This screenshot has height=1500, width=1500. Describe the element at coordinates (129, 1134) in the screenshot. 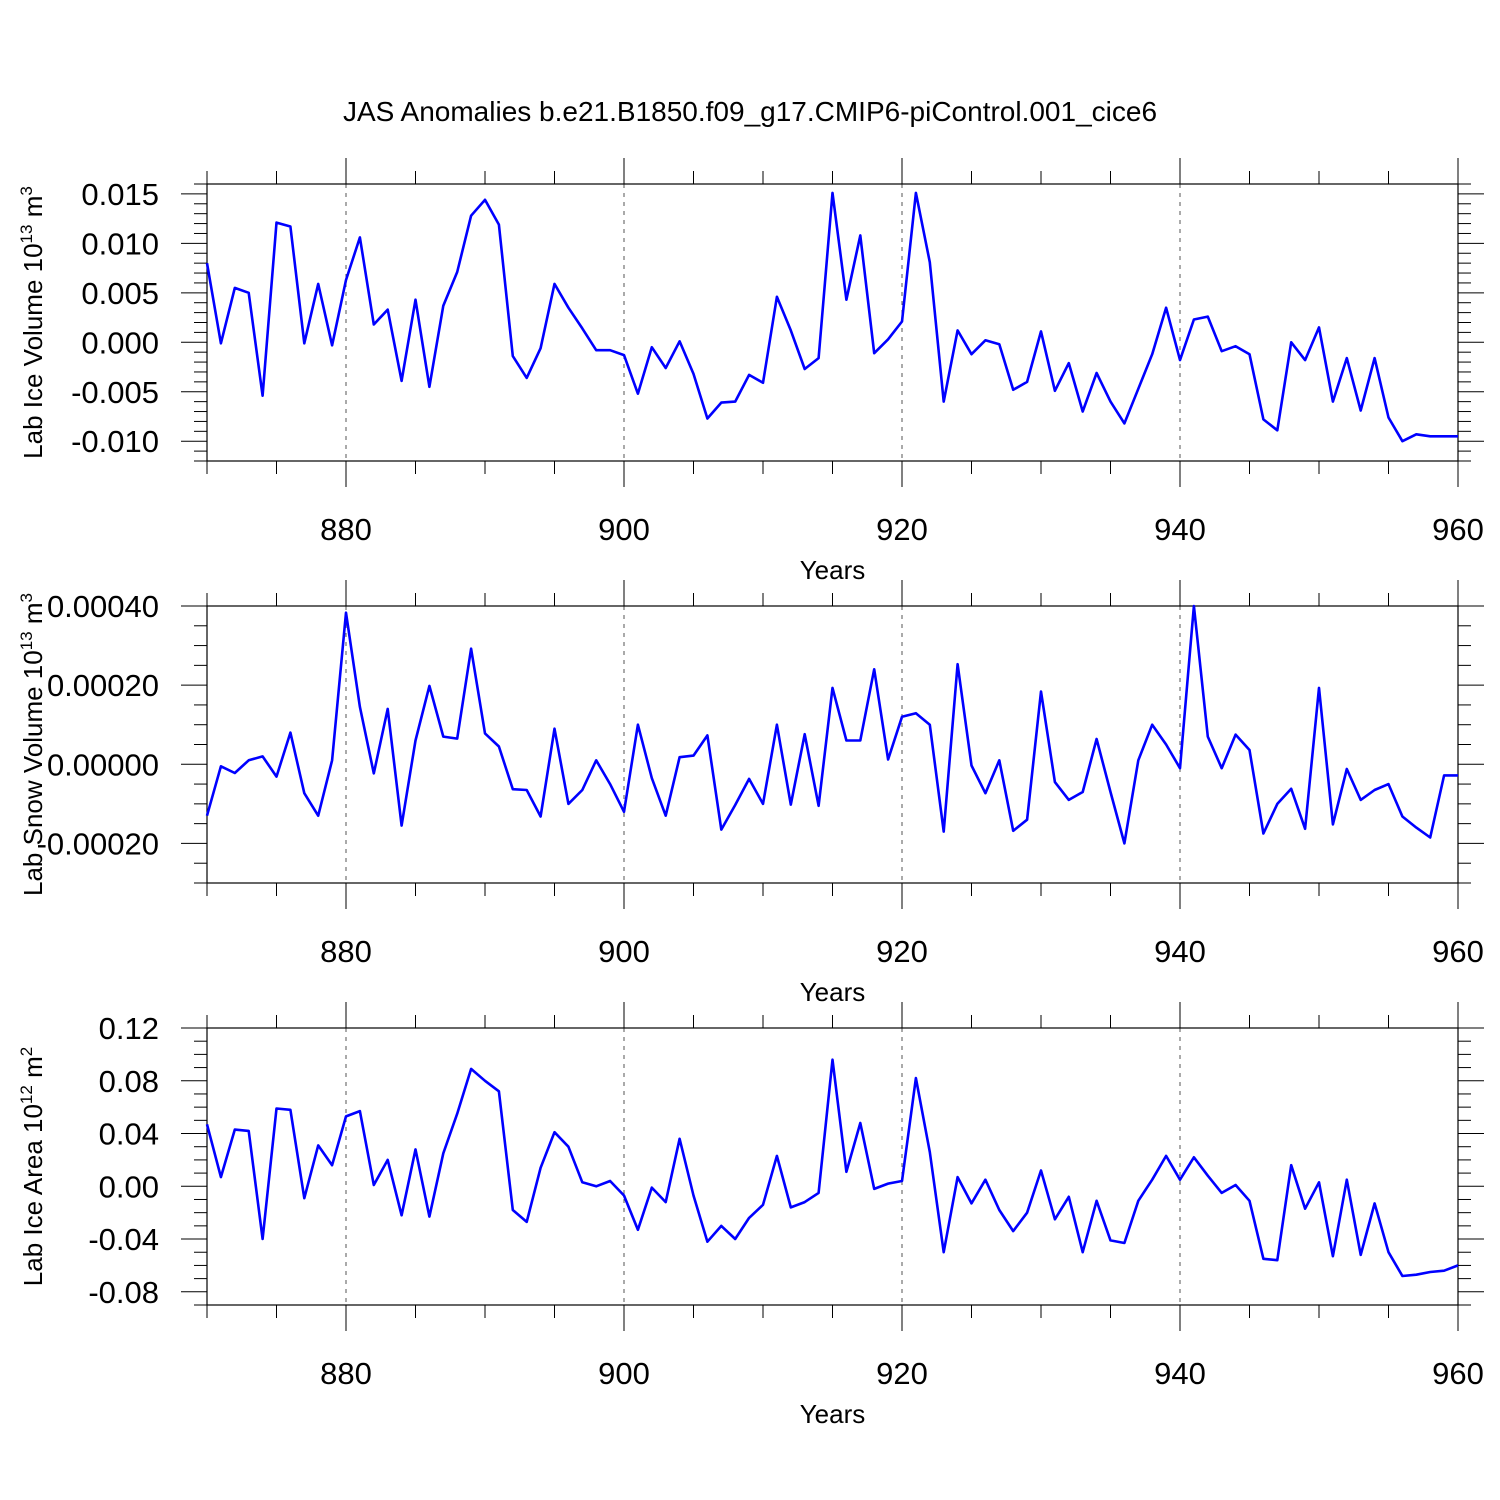

I see `y-tick-label: 0.04` at that location.